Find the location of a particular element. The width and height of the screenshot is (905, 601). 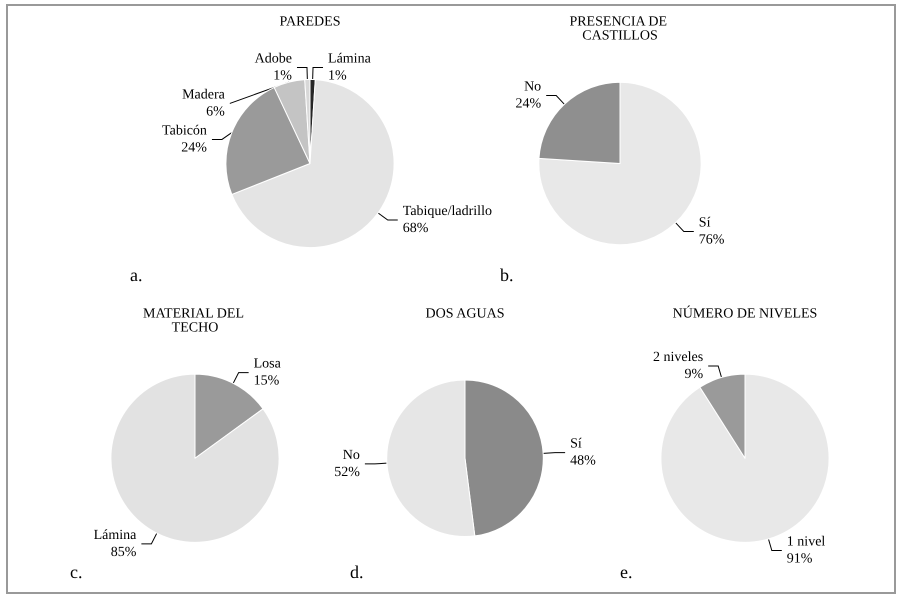

data-label: 52% is located at coordinates (347, 472).